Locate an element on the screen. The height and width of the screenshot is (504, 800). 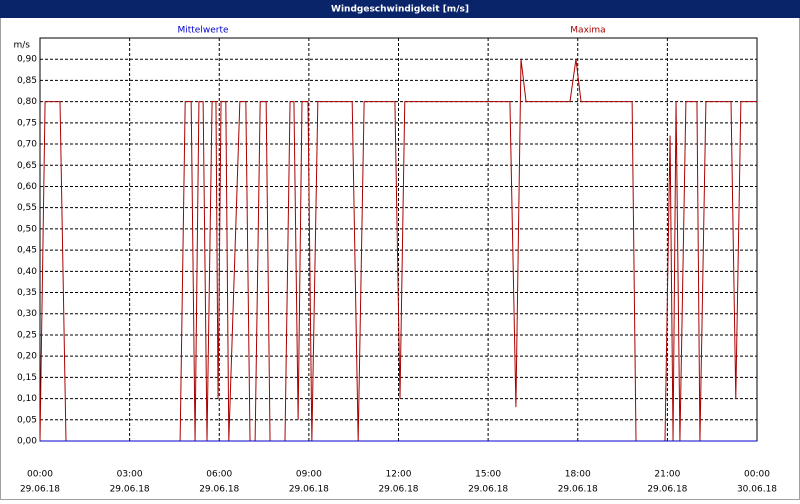
x-tick-label: 03:00 is located at coordinates (130, 475).